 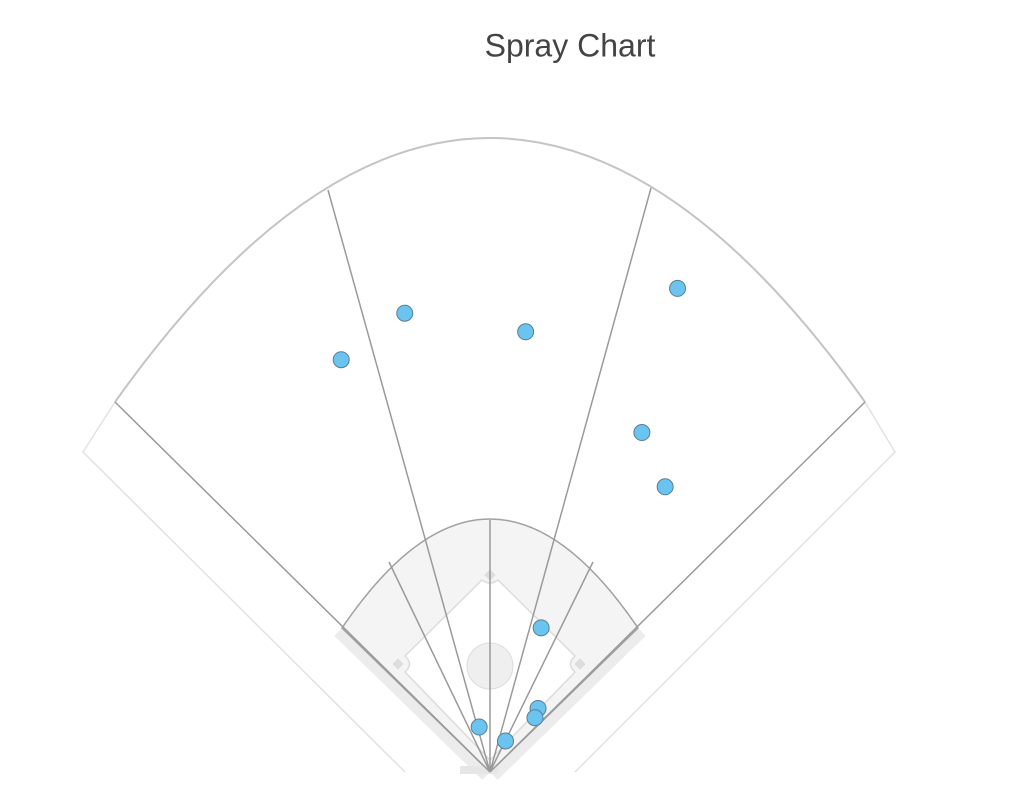 I want to click on third-base, so click(x=398, y=664).